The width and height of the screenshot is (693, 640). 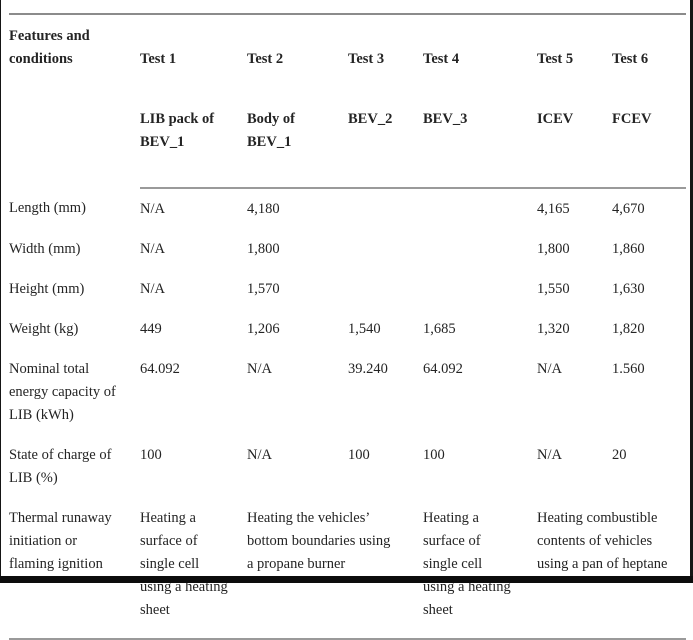 I want to click on cell-value: 4,165, so click(x=553, y=209).